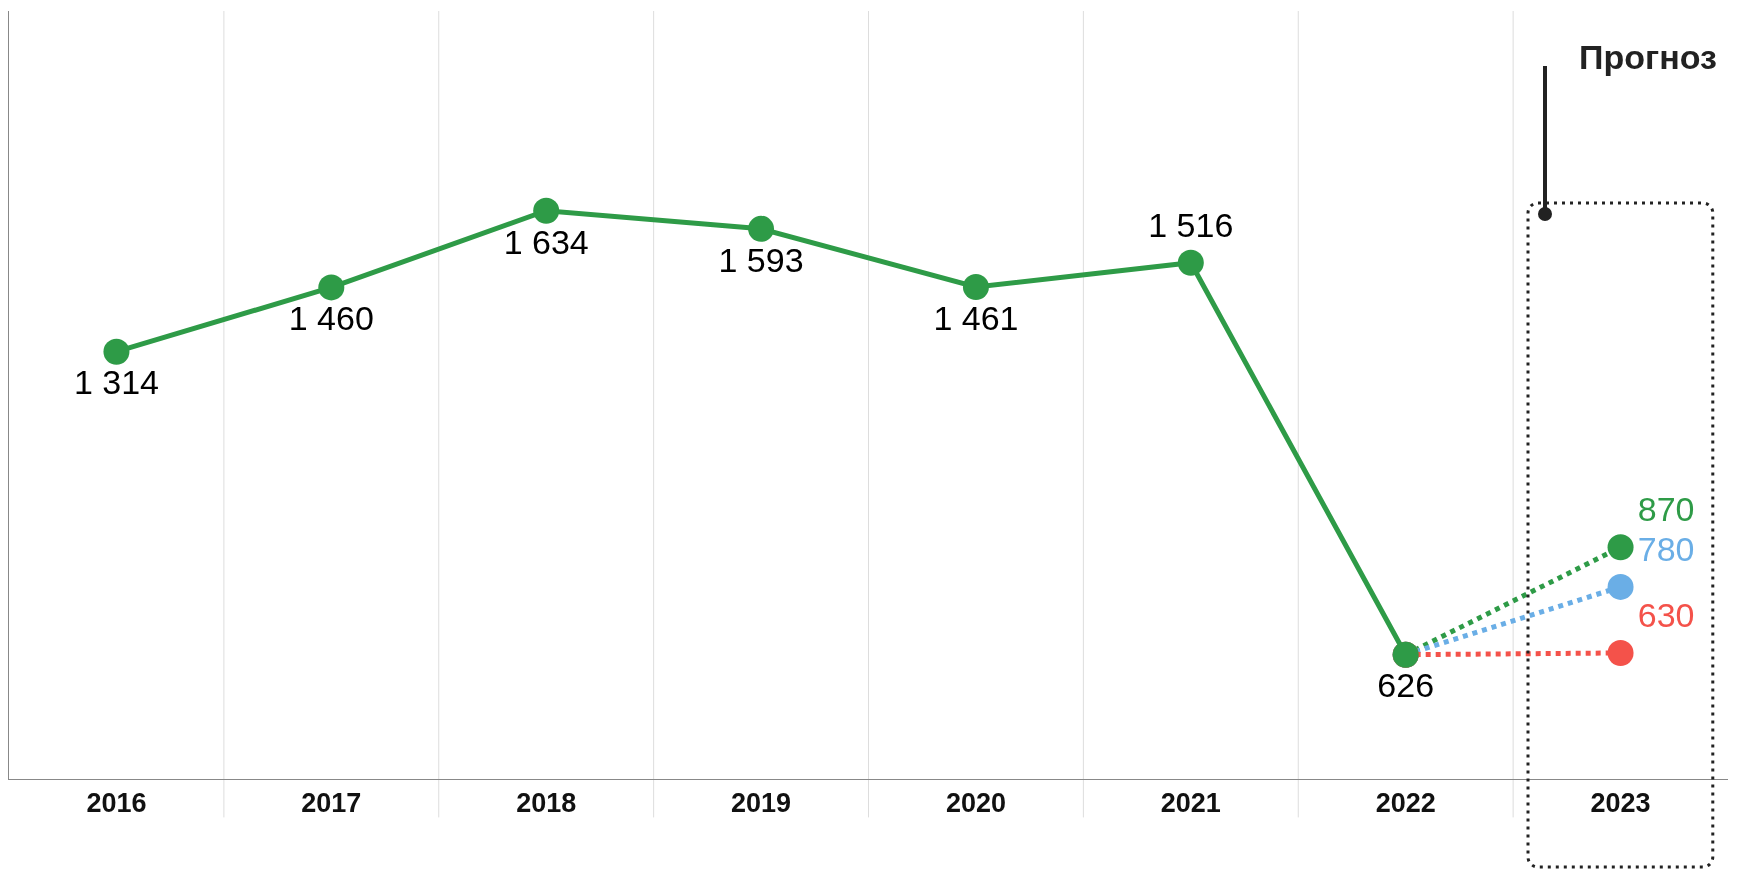 The height and width of the screenshot is (872, 1737). Describe the element at coordinates (116, 803) in the screenshot. I see `x-tick-label: 2016` at that location.